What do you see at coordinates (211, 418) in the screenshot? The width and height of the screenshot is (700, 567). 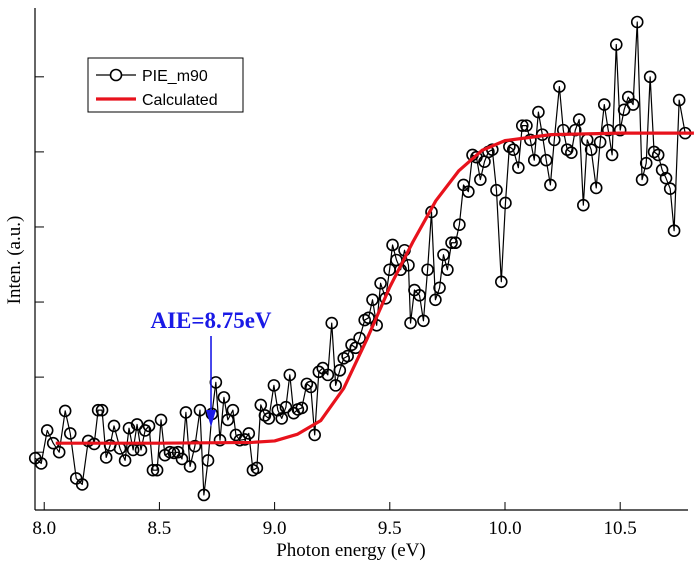 I see `annotation-arrowhead` at bounding box center [211, 418].